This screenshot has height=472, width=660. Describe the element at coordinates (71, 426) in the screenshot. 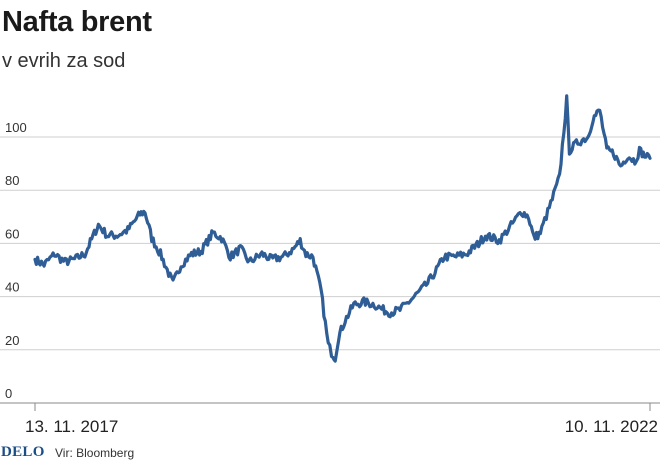

I see `x-tick-label-start: 13. 11. 2017` at that location.